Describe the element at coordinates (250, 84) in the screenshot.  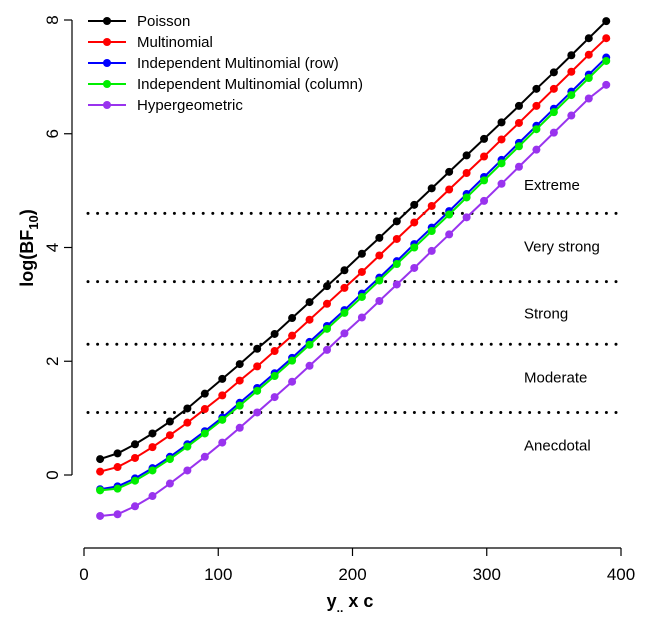
I see `legend-label: Independent Multinomial (column)` at that location.